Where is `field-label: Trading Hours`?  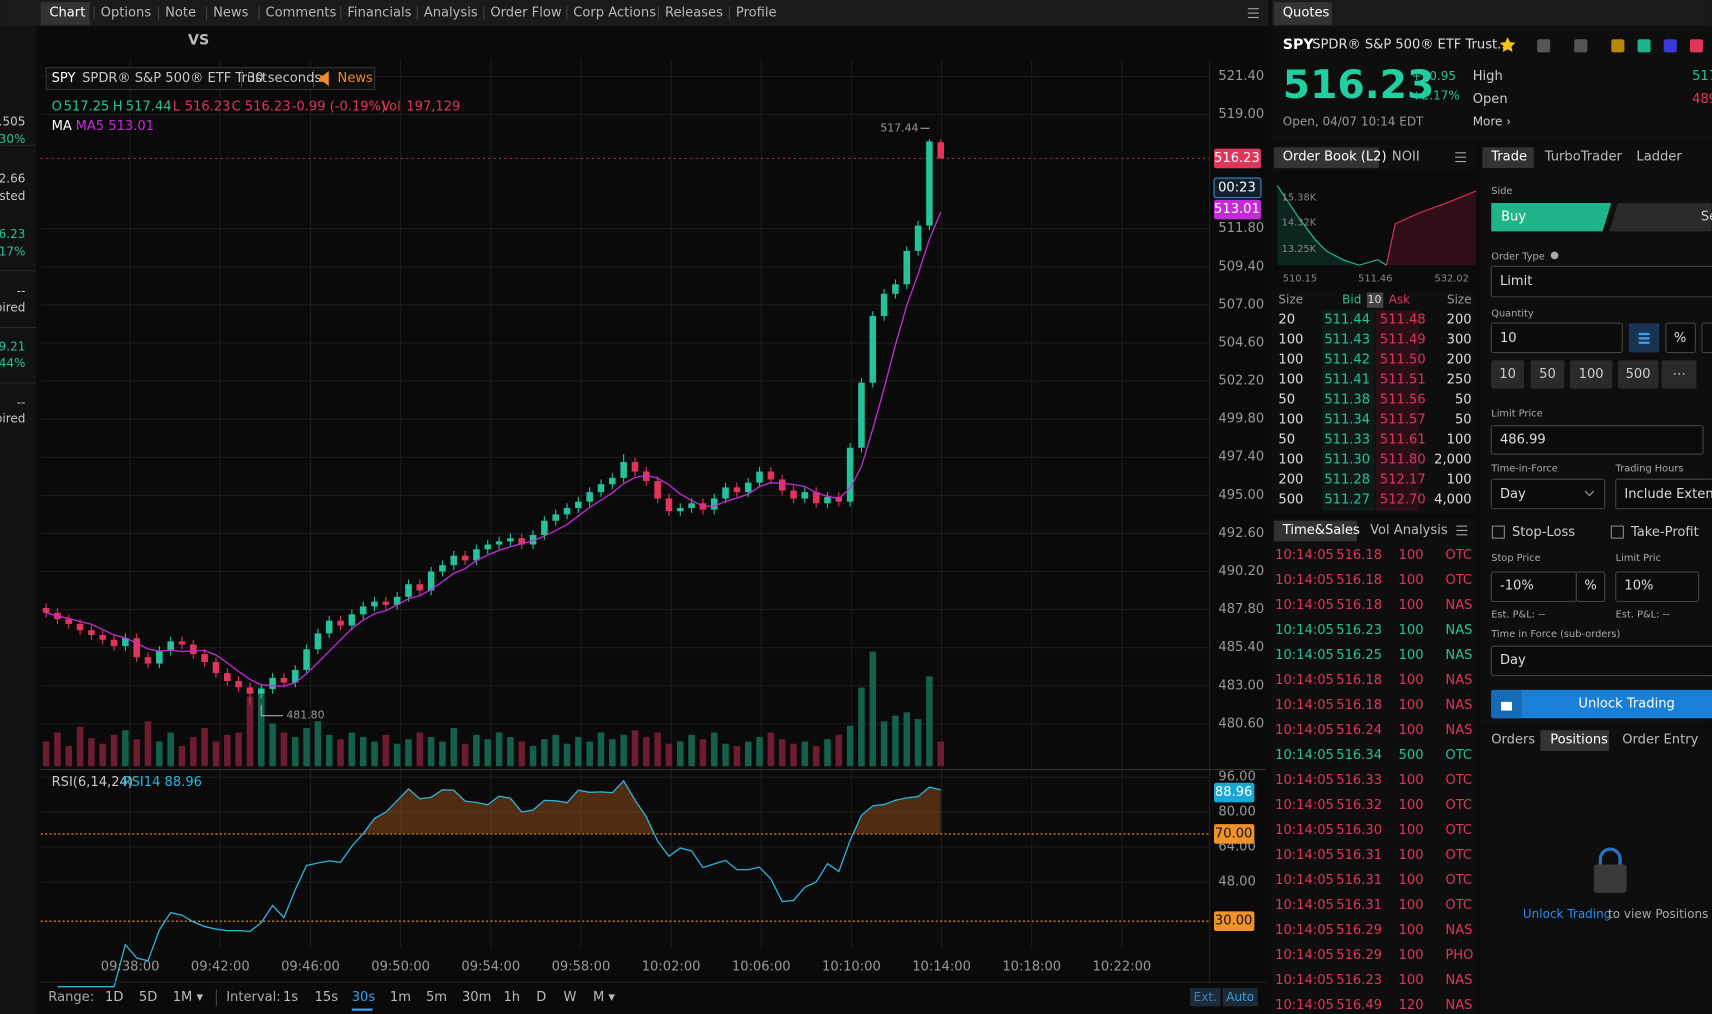
field-label: Trading Hours is located at coordinates (1649, 468).